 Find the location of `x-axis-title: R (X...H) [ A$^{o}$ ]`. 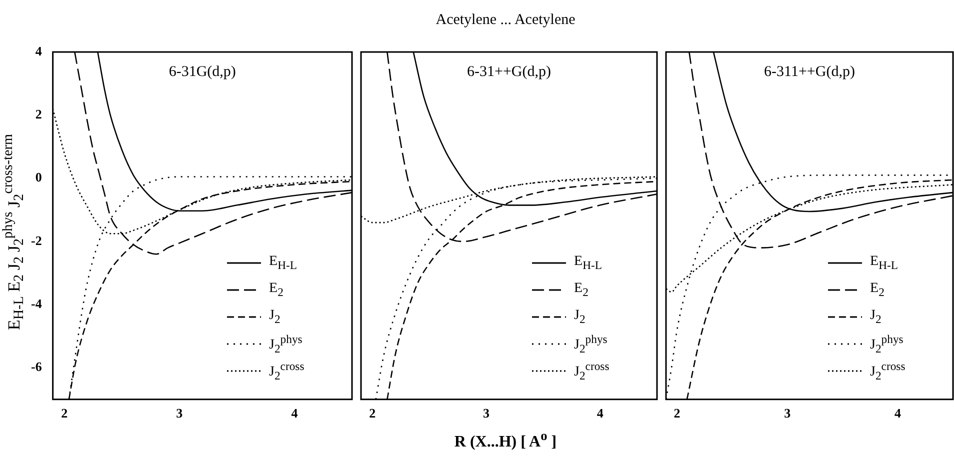

x-axis-title: R (X...H) [ A$^{o}$ ] is located at coordinates (505, 440).